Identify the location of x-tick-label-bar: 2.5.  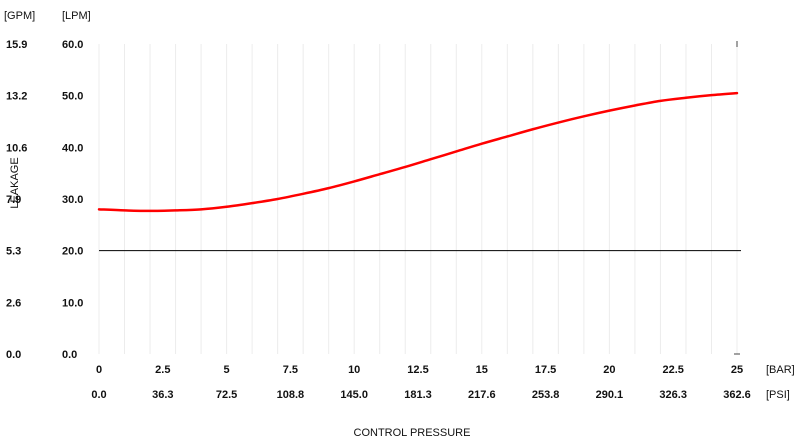
(162, 370).